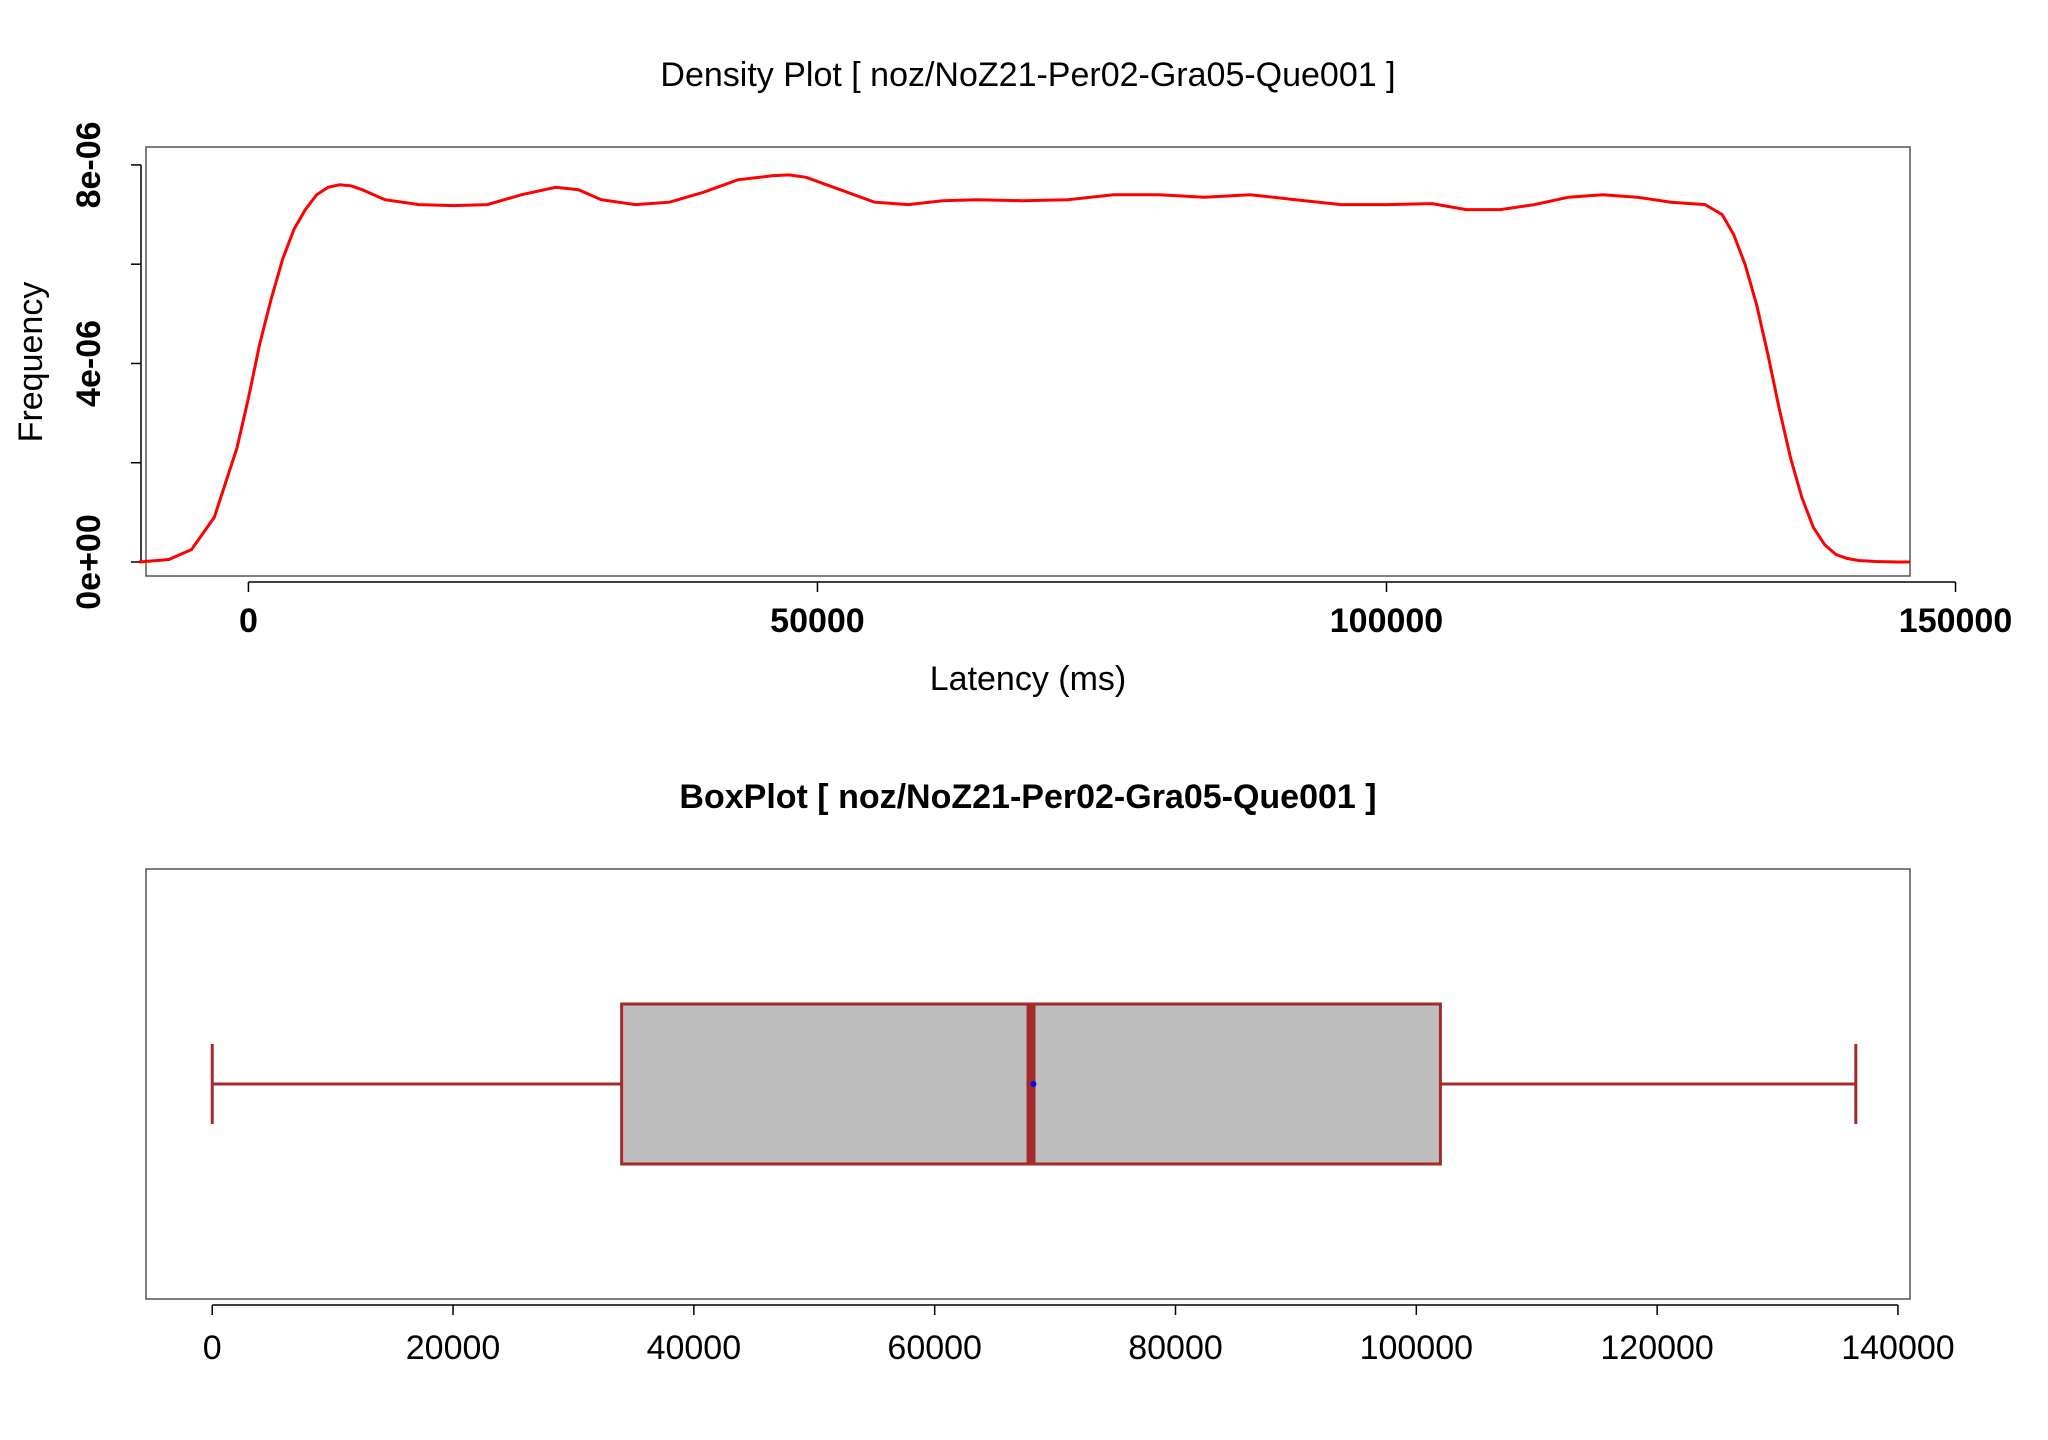  I want to click on density-x-axis-label: Latency (ms), so click(1028, 679).